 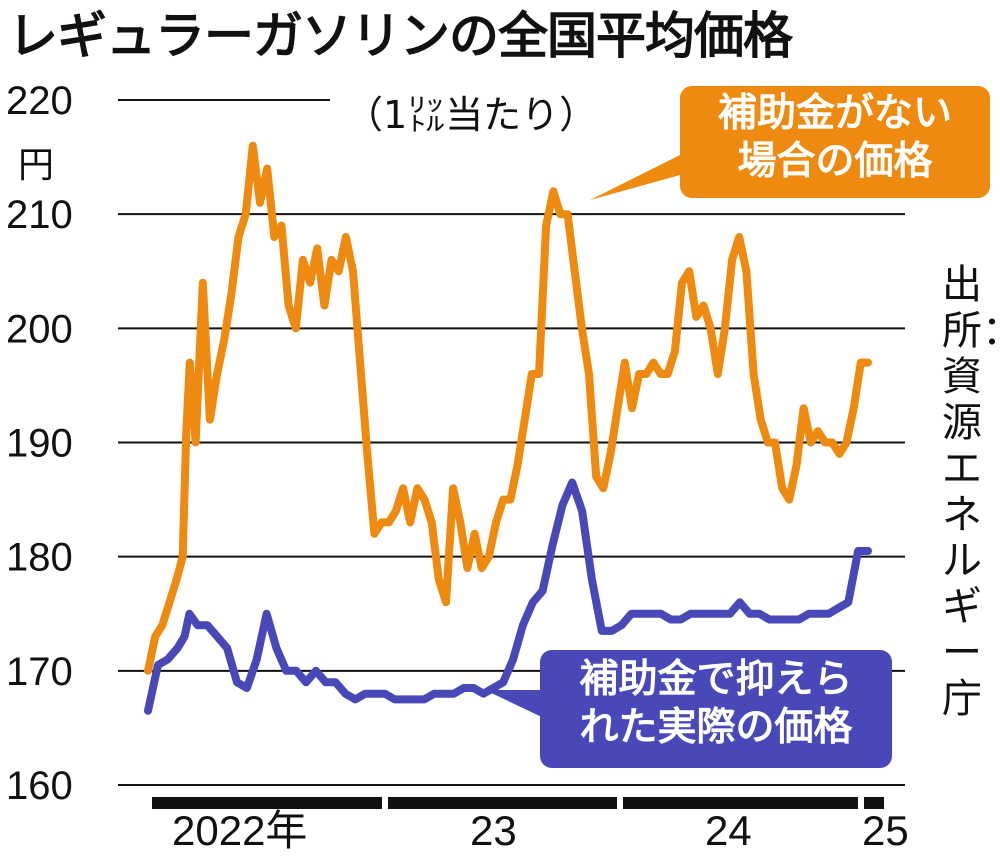 What do you see at coordinates (39, 101) in the screenshot?
I see `y-tick-label: 220` at bounding box center [39, 101].